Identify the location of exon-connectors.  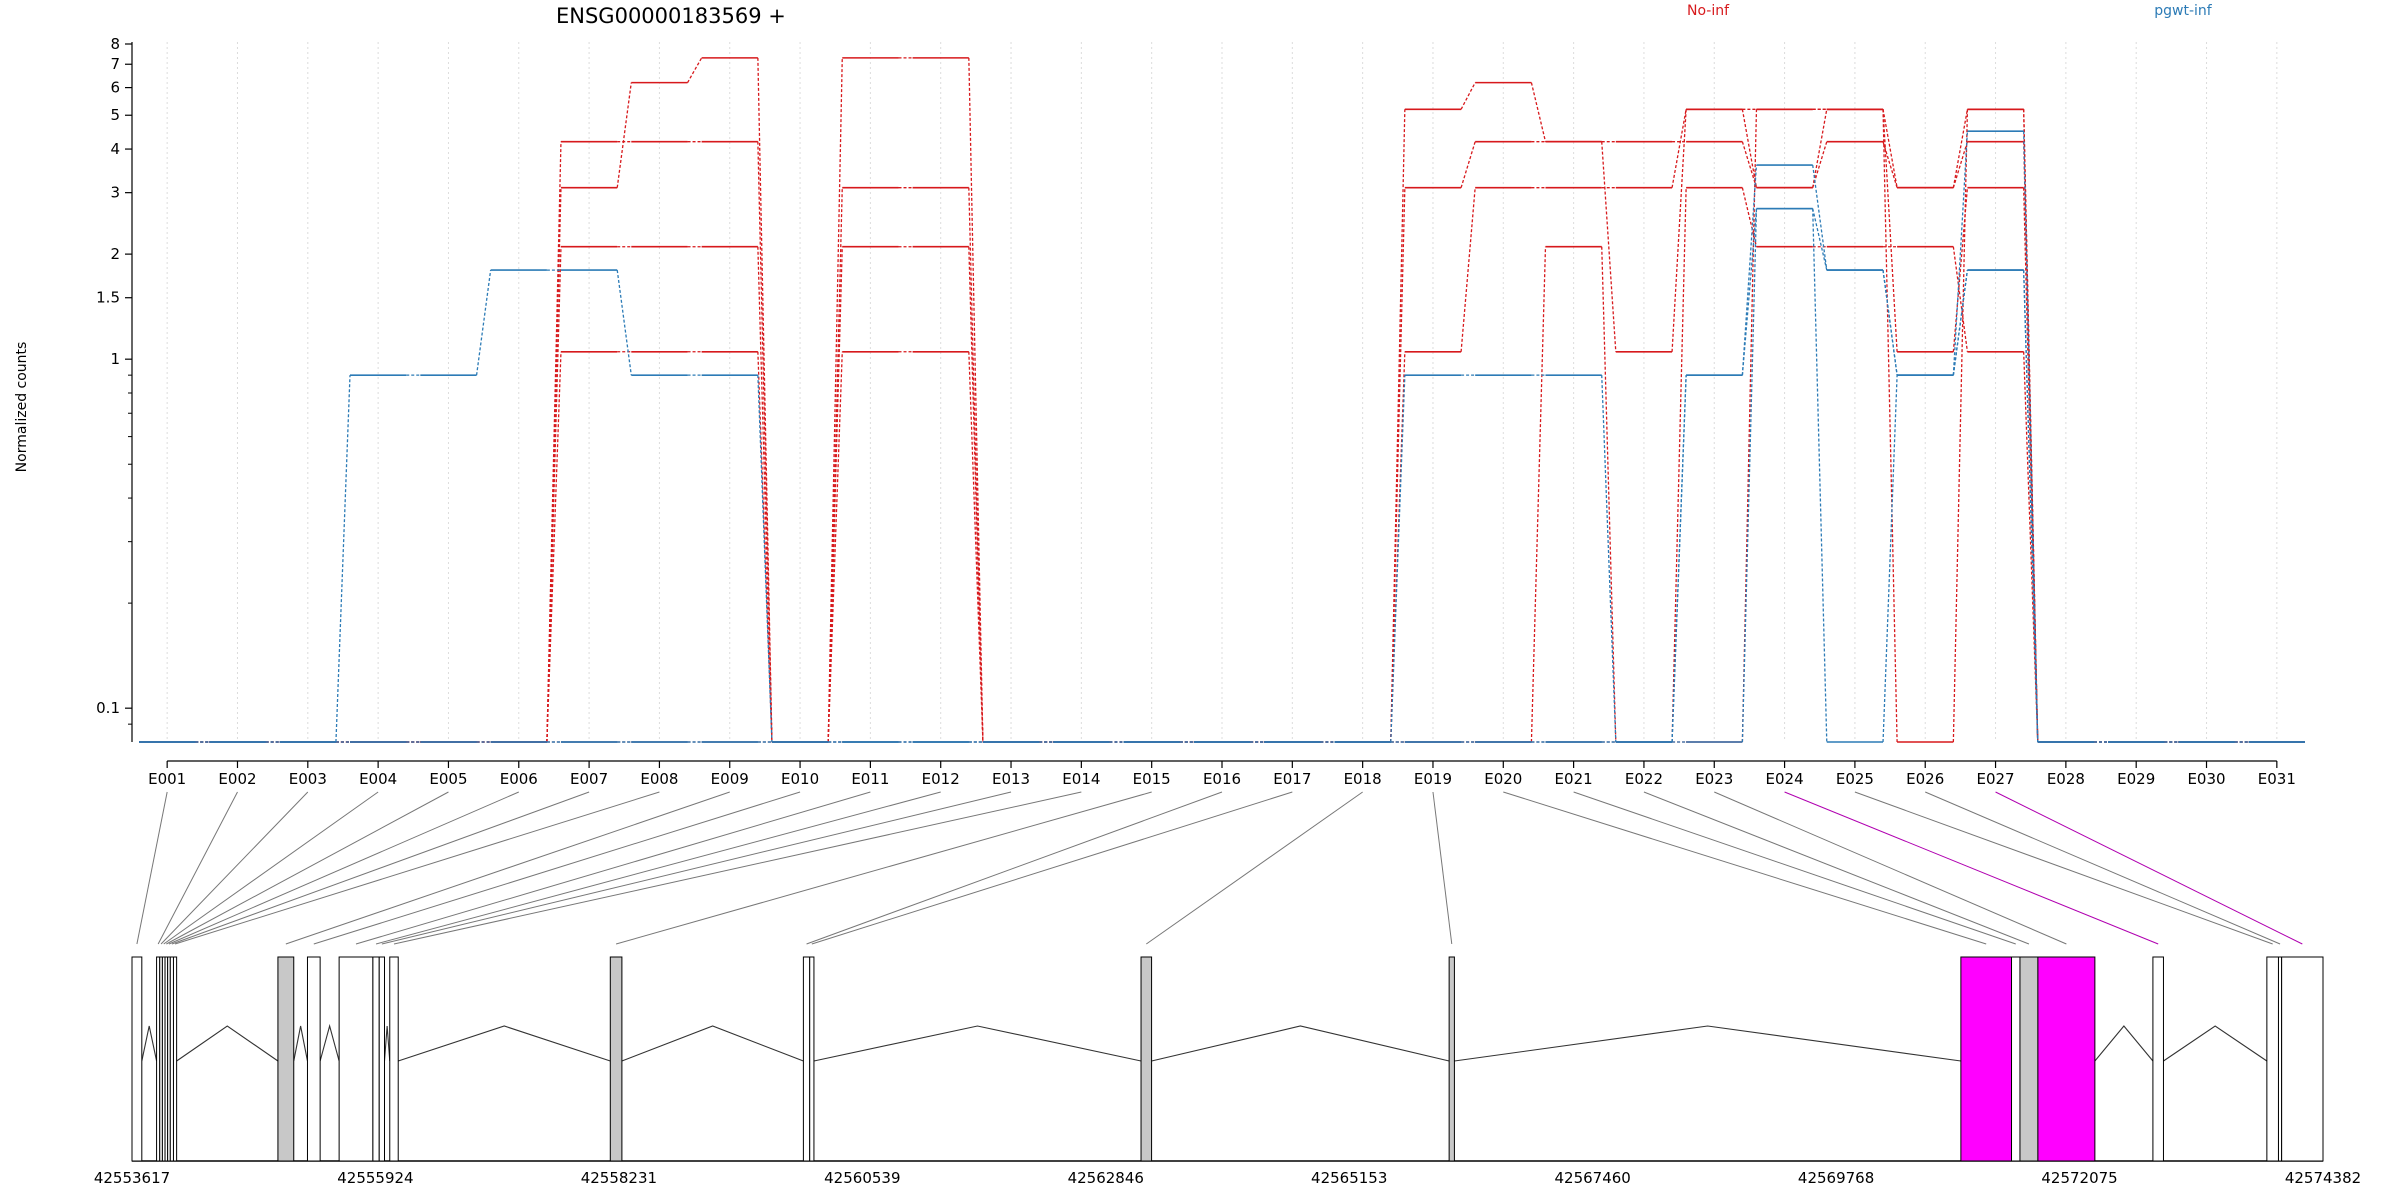
(1219, 868).